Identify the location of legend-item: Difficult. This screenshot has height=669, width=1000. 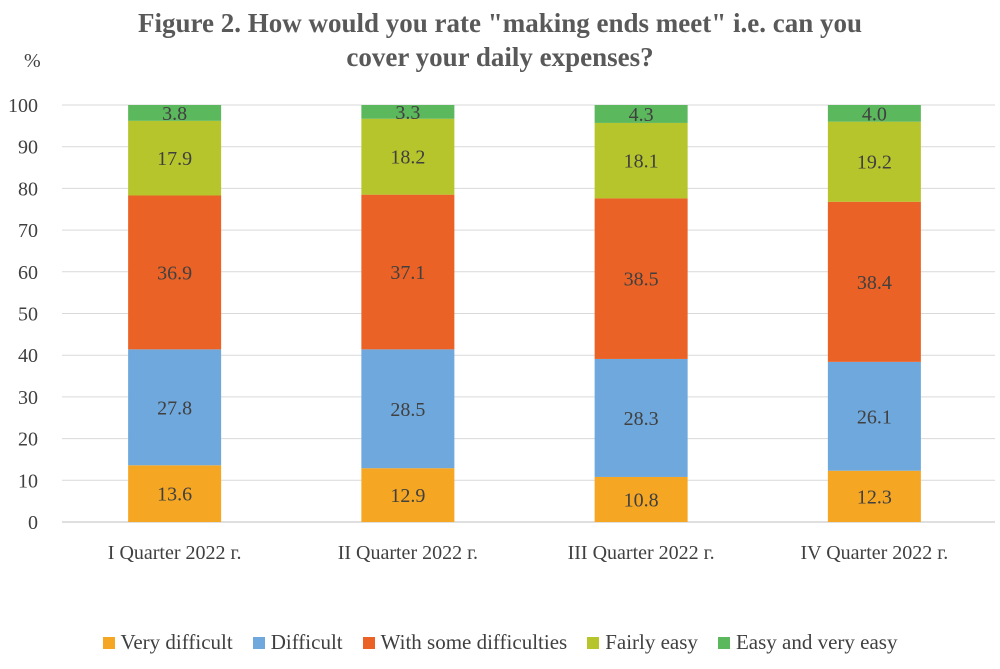
(297, 642).